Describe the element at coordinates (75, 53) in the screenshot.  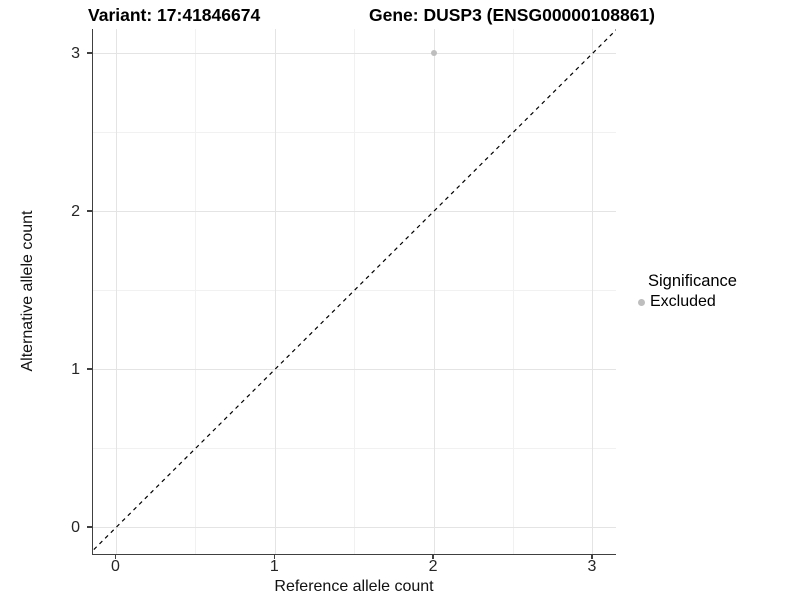
I see `y-axis-tick-label: 3` at that location.